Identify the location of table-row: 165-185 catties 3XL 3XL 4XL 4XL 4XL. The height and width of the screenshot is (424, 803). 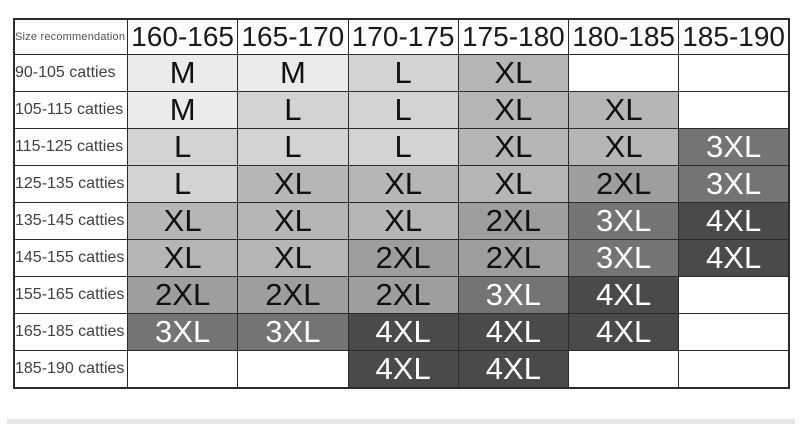
(401, 331).